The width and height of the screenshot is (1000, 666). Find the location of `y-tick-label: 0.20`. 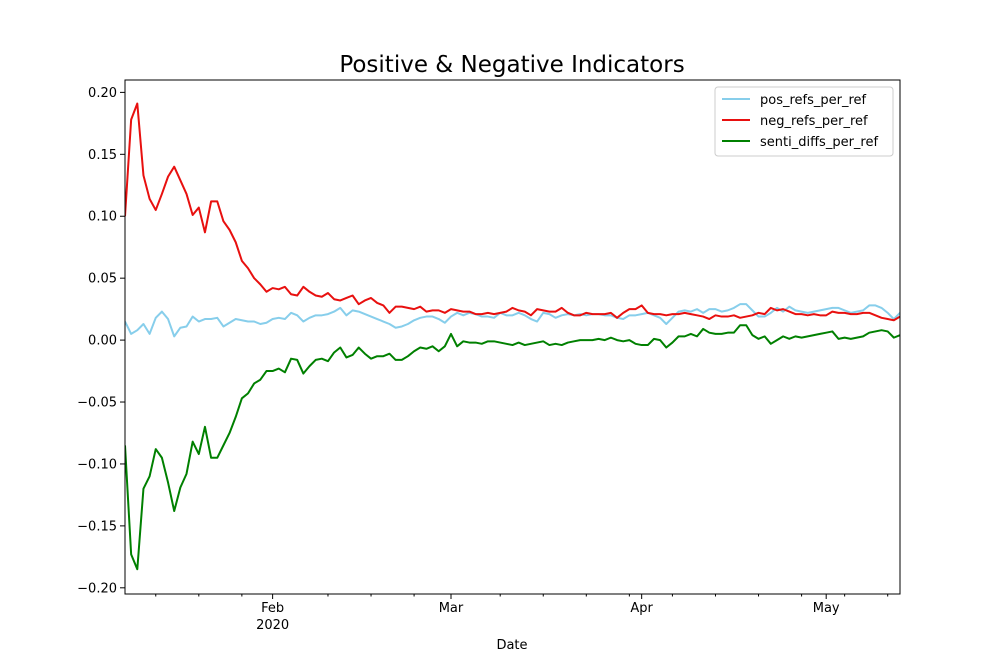

y-tick-label: 0.20 is located at coordinates (102, 93).